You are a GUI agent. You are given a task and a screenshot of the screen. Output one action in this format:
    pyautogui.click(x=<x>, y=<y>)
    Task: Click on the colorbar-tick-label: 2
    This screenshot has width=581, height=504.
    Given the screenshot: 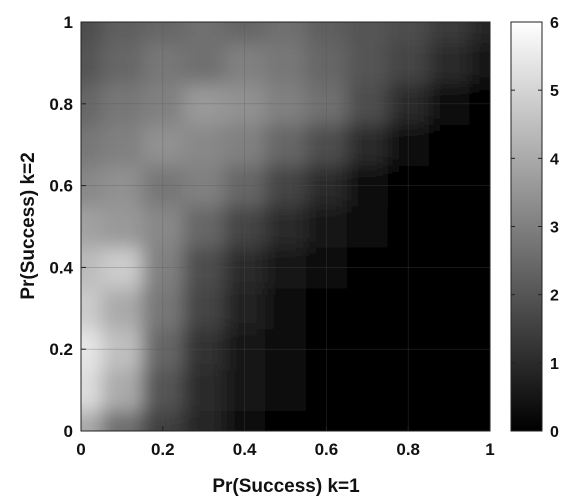 What is the action you would take?
    pyautogui.click(x=554, y=296)
    